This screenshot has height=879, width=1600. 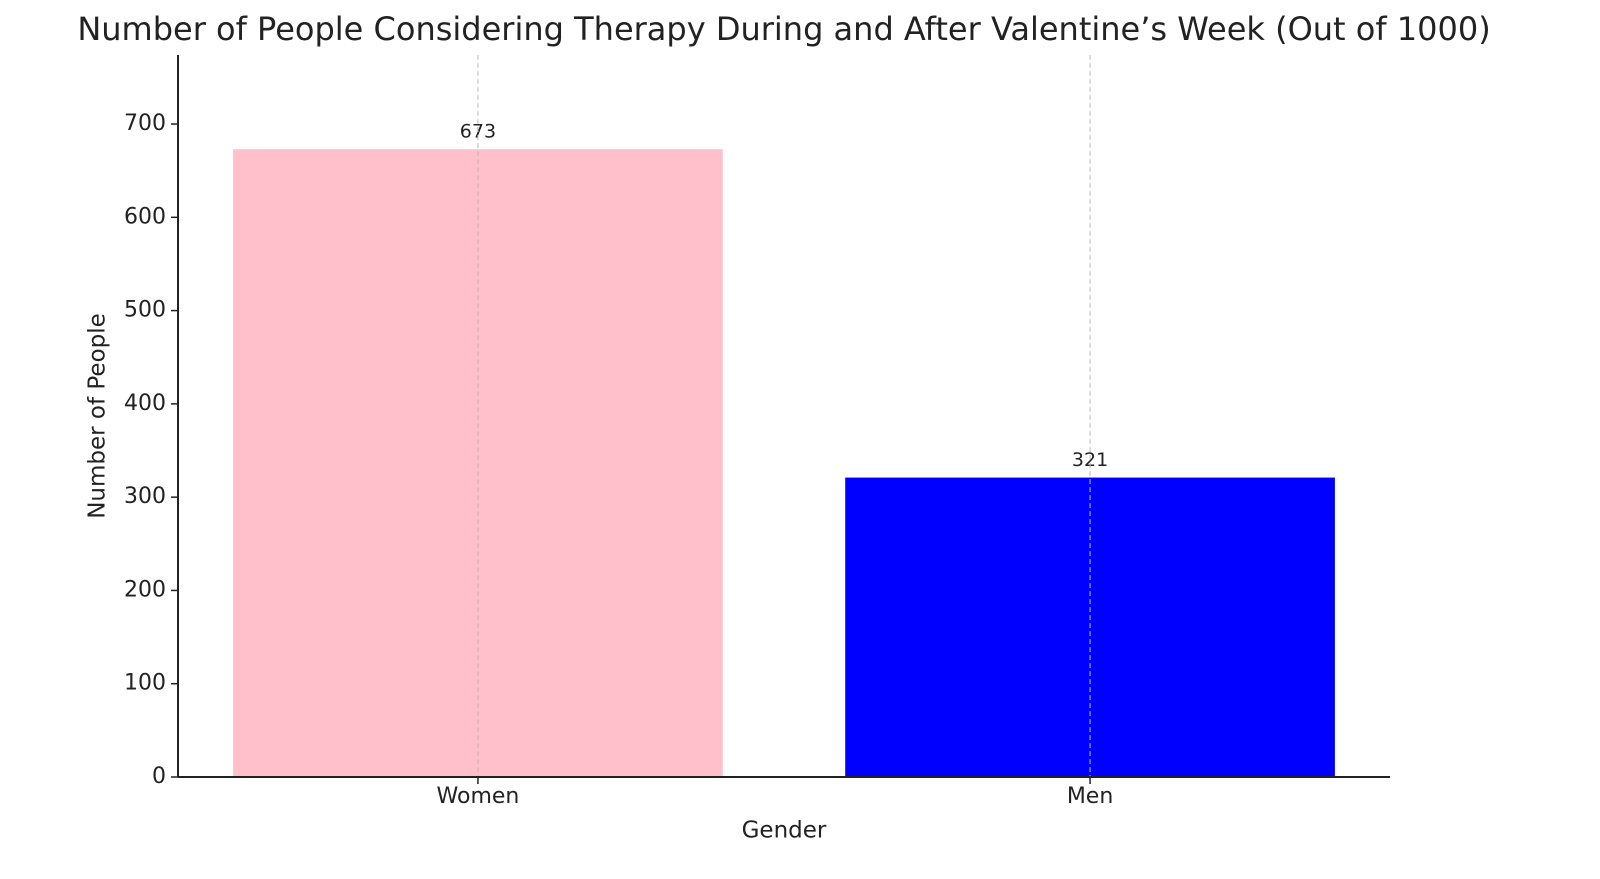 I want to click on y-axis-label: Number of People, so click(x=98, y=416).